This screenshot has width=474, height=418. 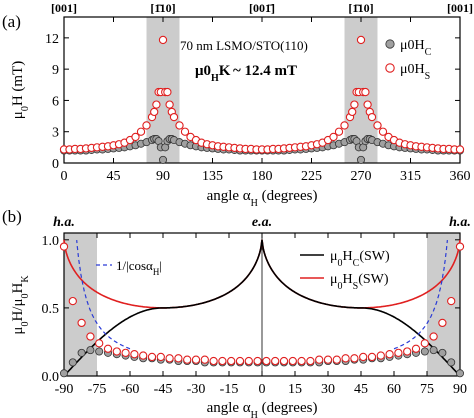 I want to click on y-axis-label-a: μ0H (mT), so click(x=20, y=90).